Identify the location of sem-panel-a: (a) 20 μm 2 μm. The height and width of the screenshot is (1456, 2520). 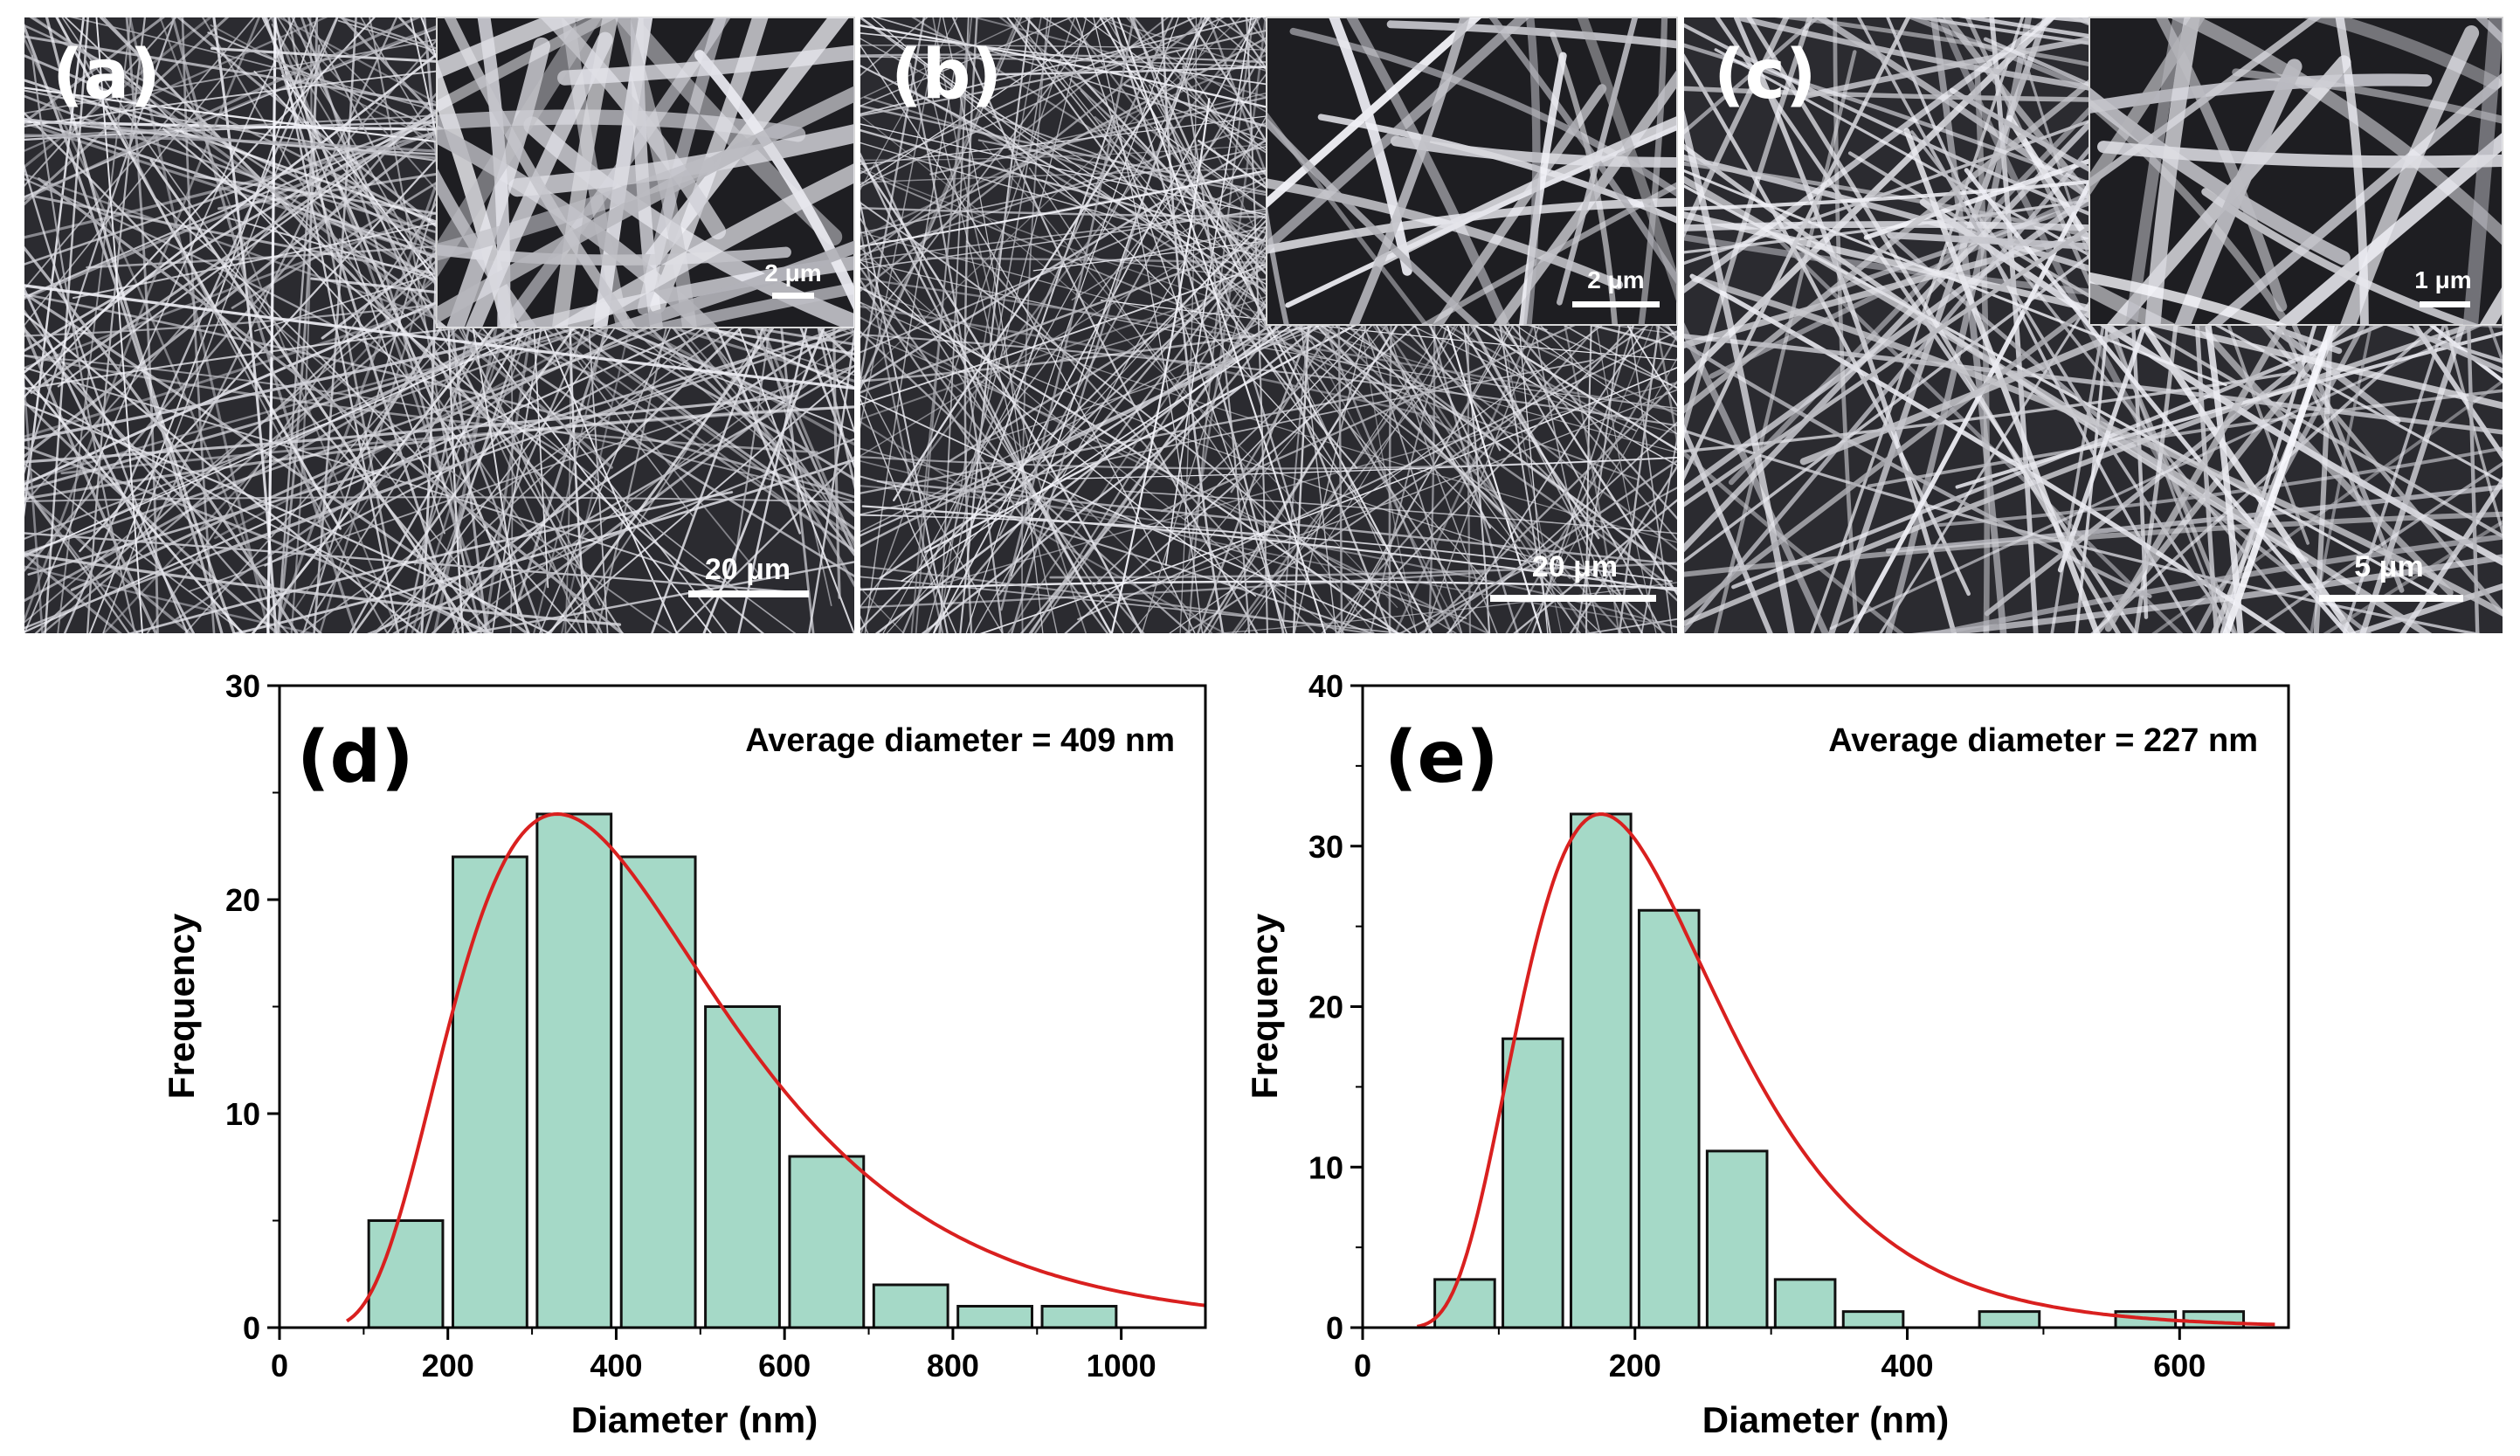
(439, 325).